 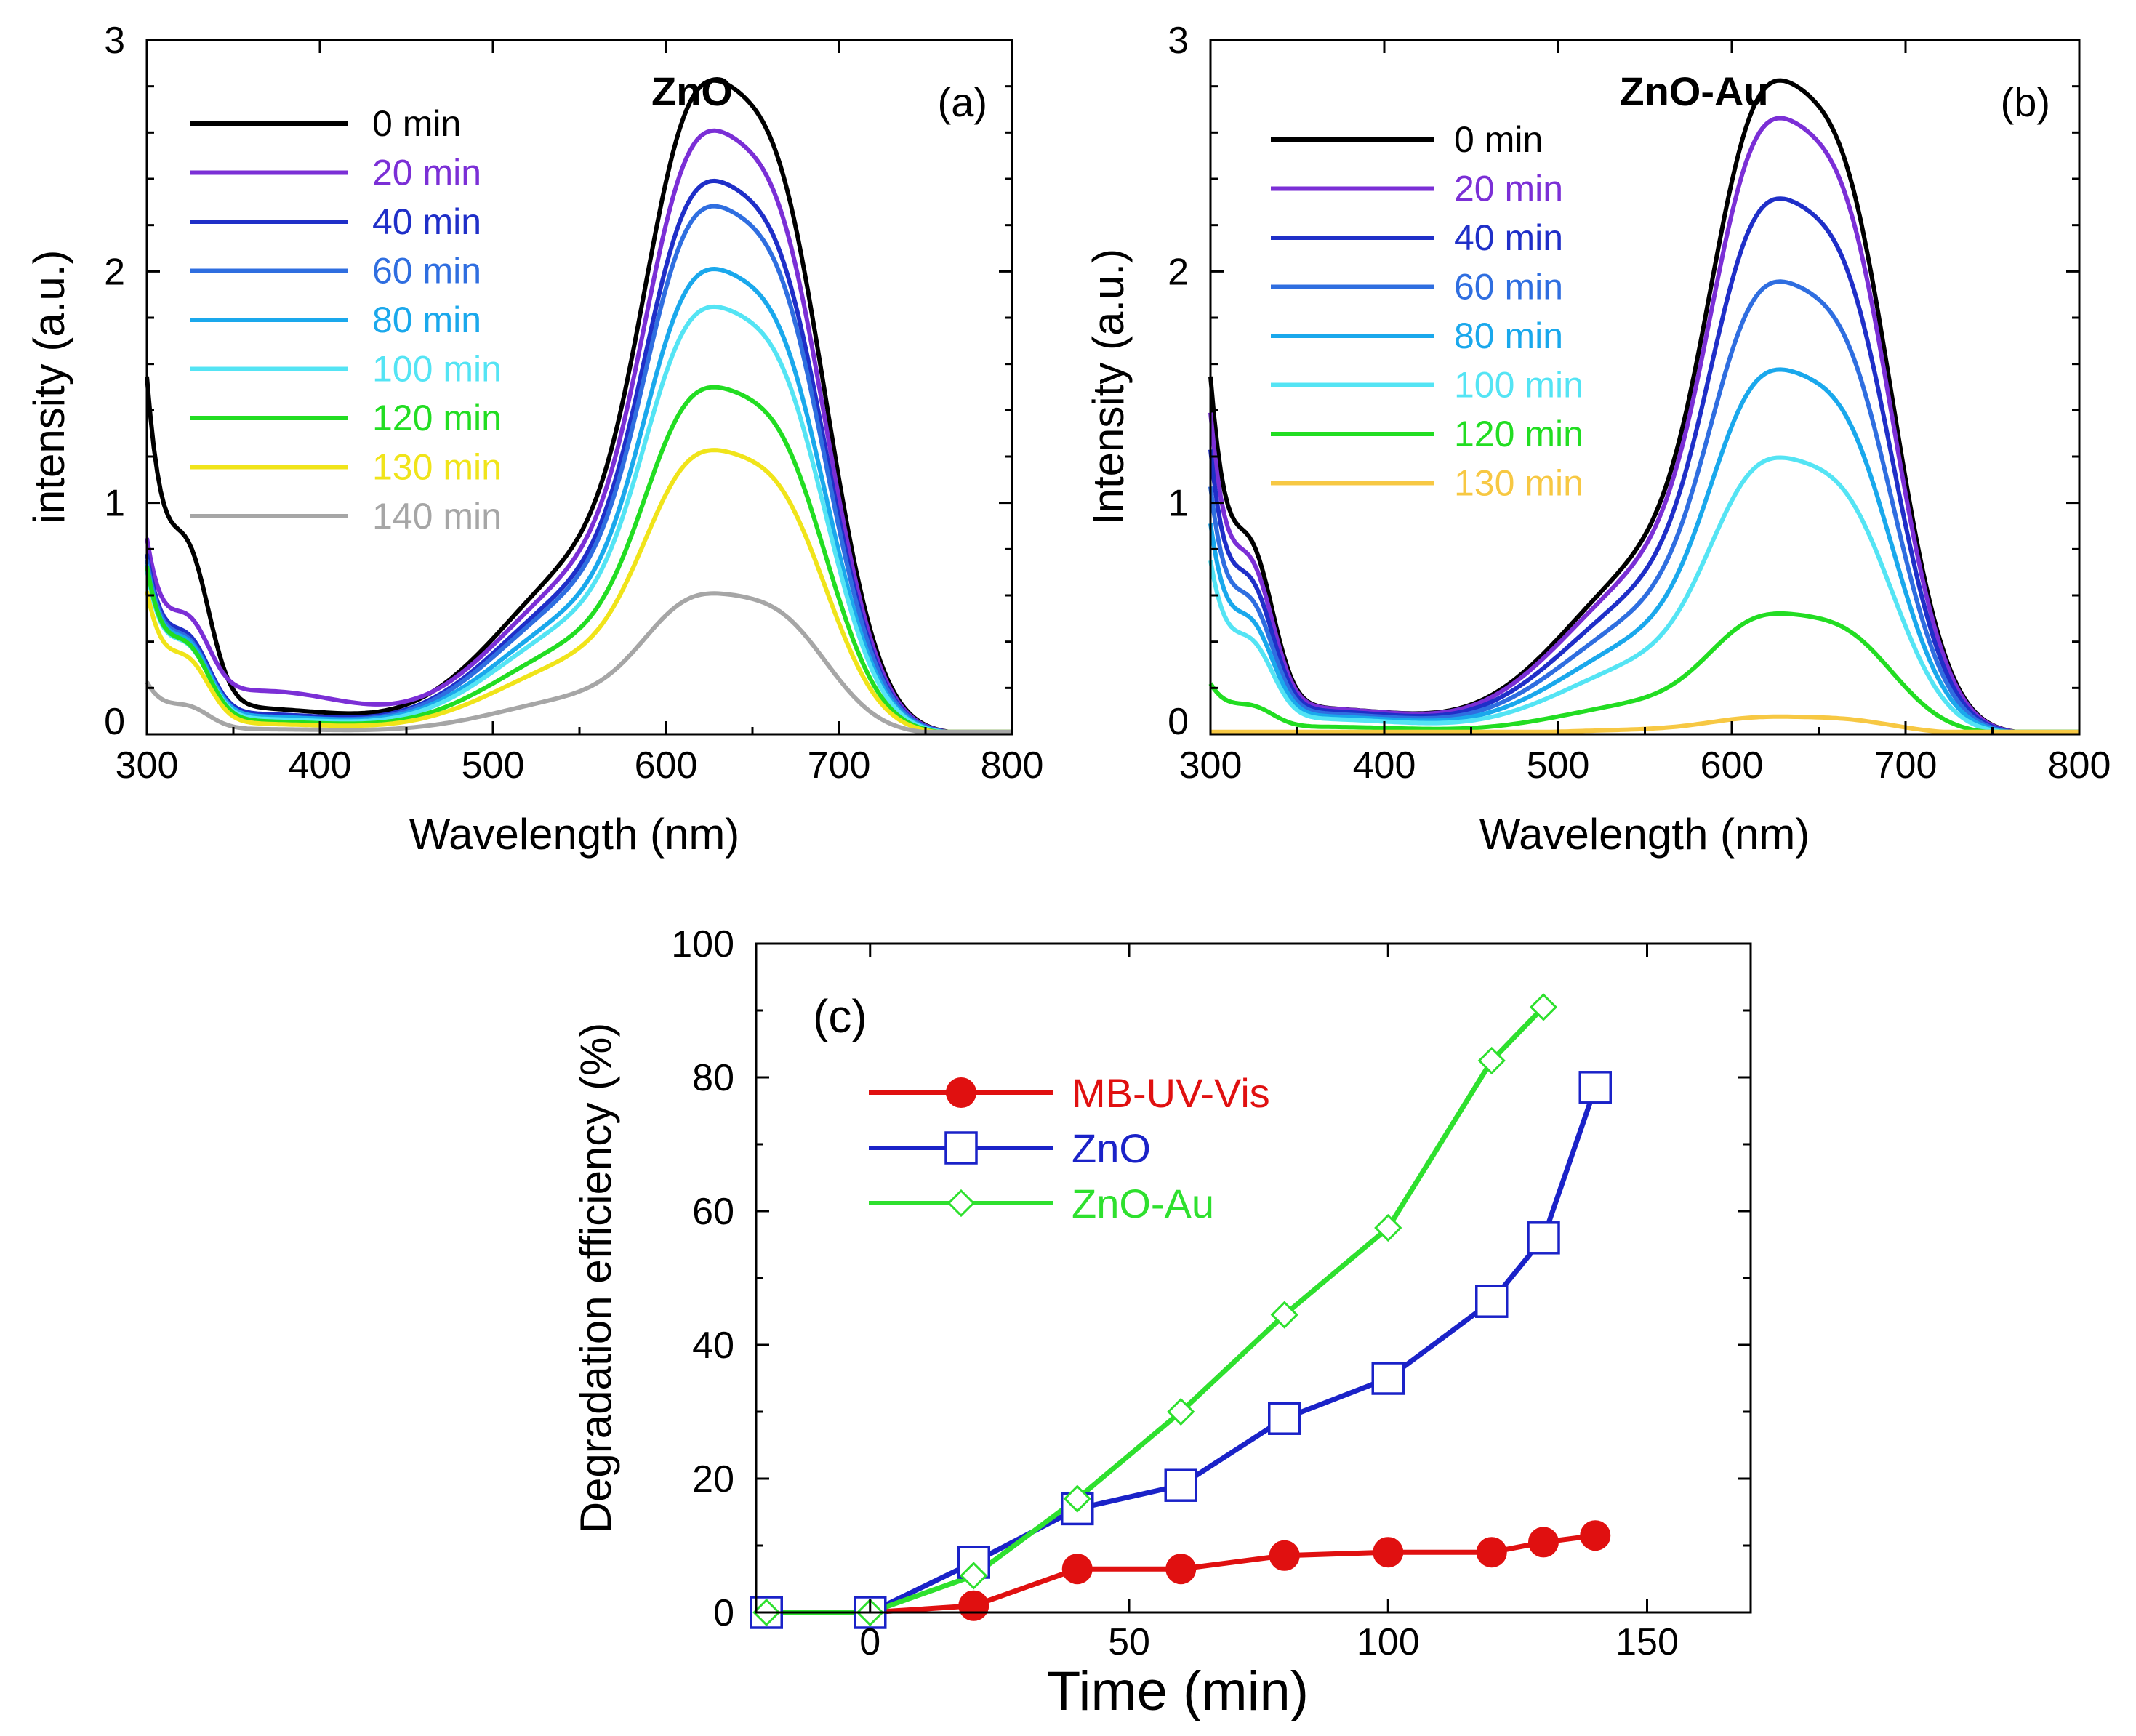 I want to click on panel-b-spectrum-120-min, so click(x=1643, y=672).